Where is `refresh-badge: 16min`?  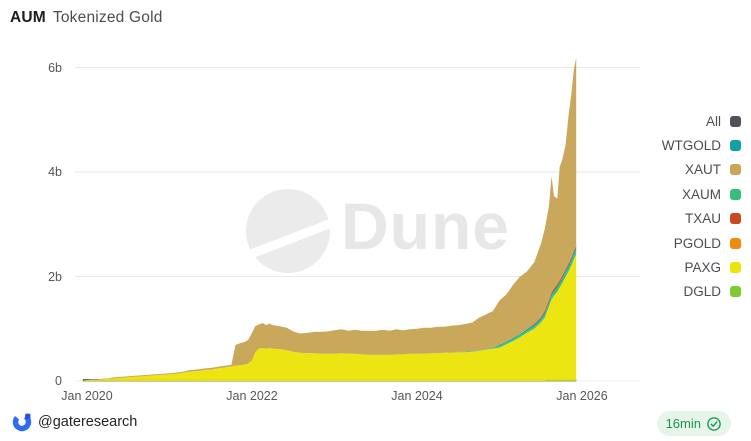
refresh-badge: 16min is located at coordinates (693, 423).